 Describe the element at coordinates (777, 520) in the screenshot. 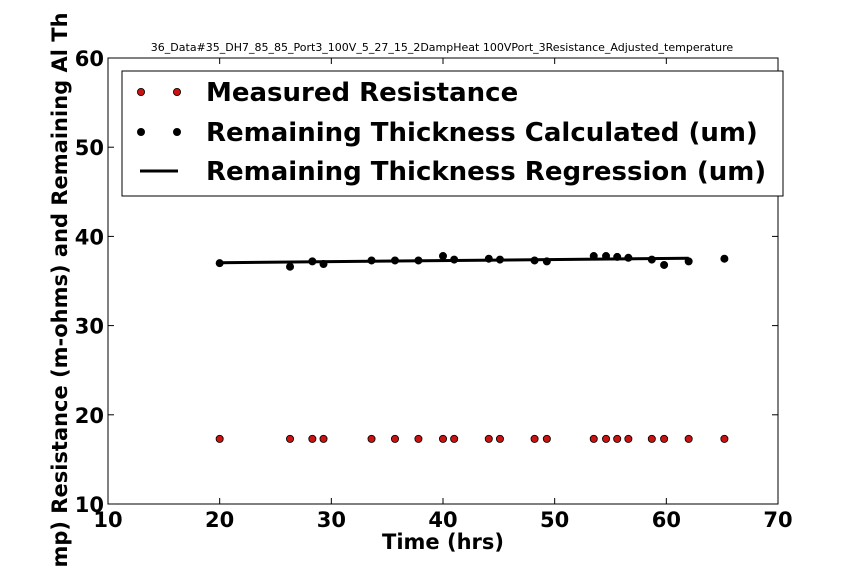

I see `x-tick-label: 70` at that location.